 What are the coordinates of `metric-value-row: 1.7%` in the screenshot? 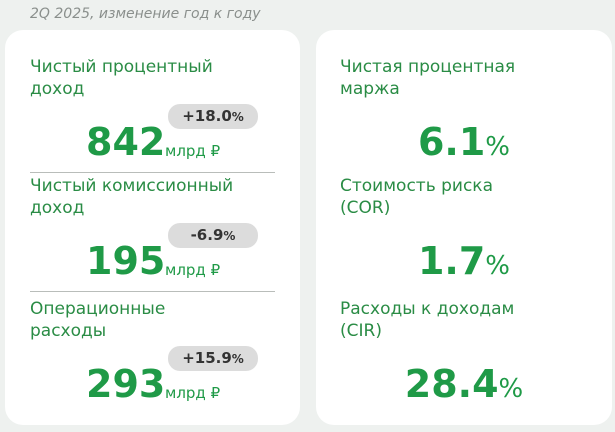 It's located at (464, 263).